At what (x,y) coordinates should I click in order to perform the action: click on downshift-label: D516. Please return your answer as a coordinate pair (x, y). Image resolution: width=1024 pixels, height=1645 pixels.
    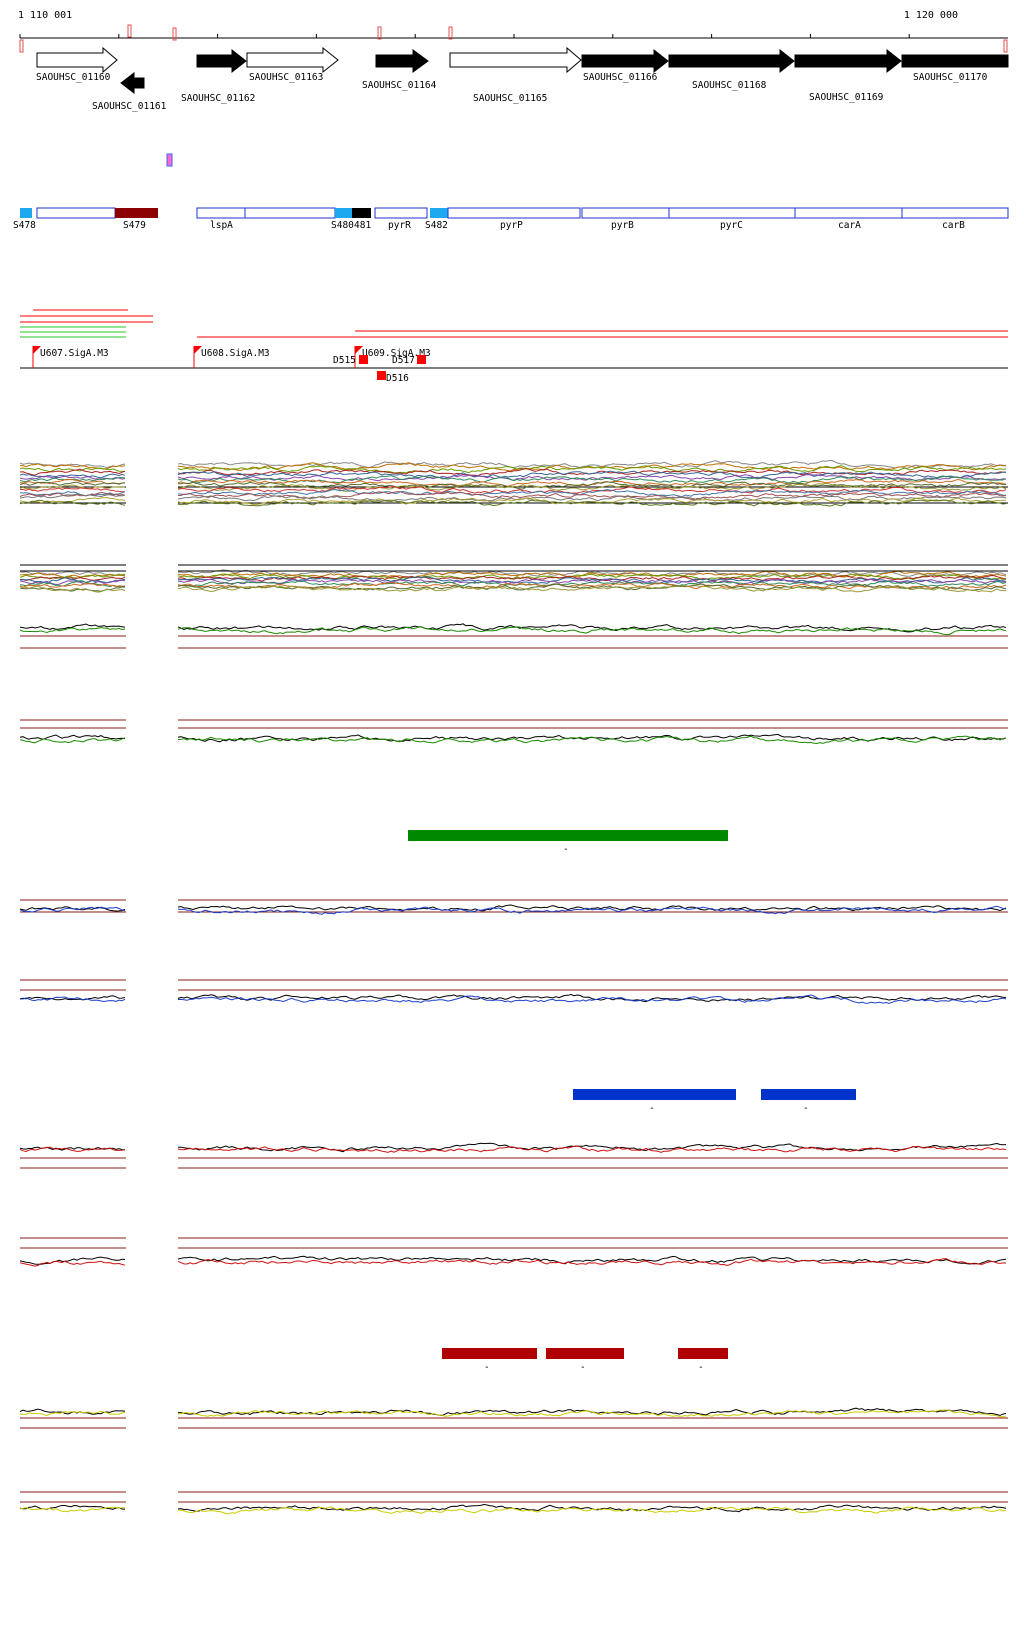
    Looking at the image, I should click on (397, 378).